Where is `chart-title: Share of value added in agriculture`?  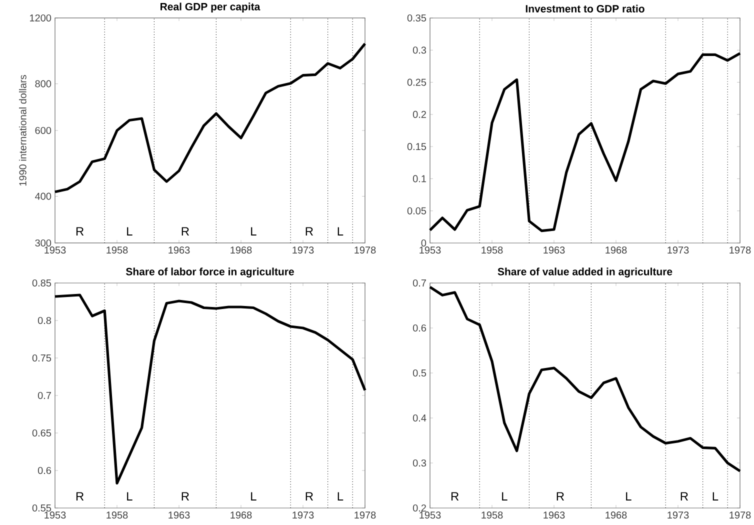 chart-title: Share of value added in agriculture is located at coordinates (585, 273).